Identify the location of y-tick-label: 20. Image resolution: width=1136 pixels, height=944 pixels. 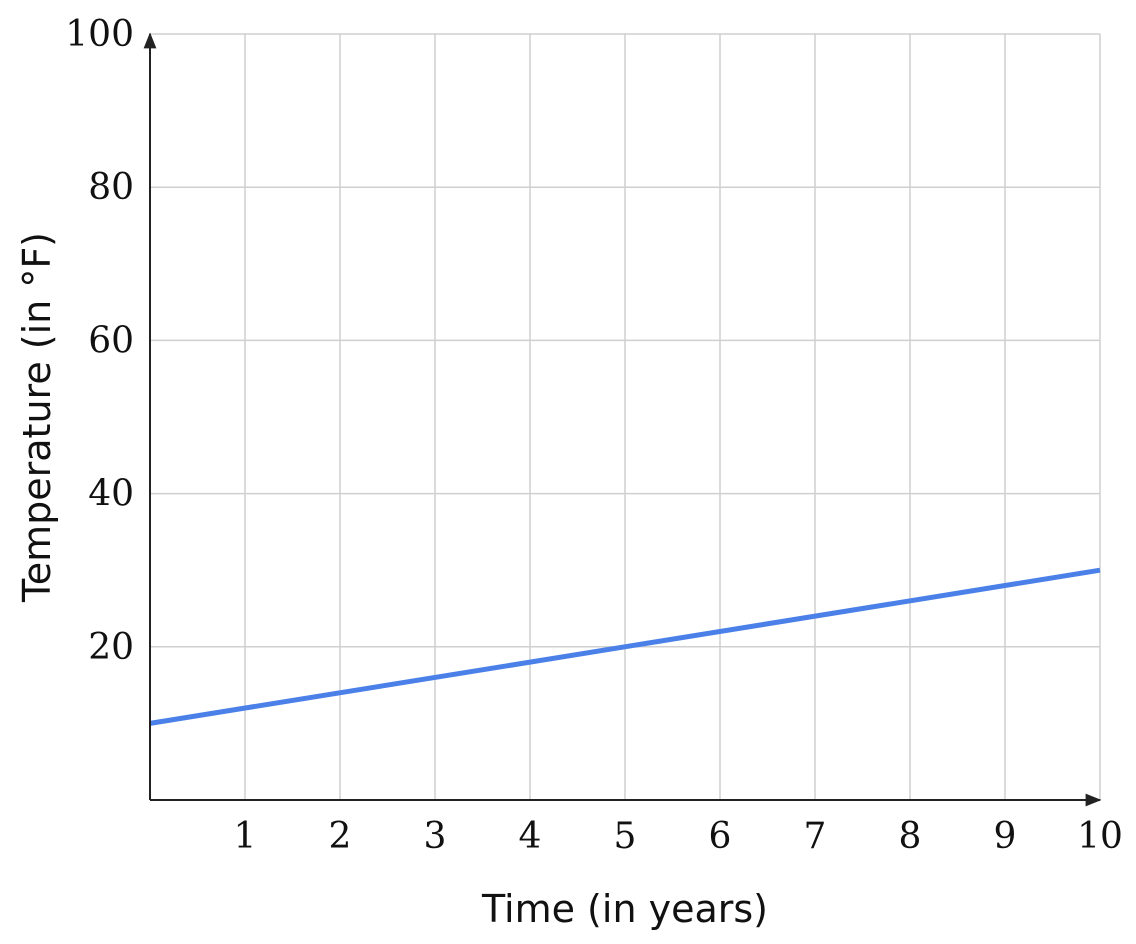
(111, 647).